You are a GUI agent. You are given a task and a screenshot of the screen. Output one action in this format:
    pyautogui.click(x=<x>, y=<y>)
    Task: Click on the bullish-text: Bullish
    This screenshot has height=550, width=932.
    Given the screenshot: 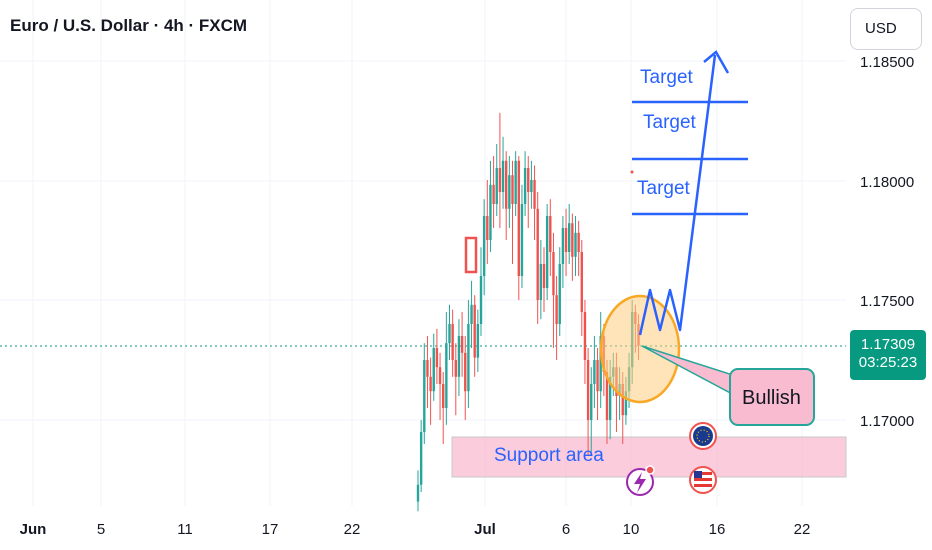 What is the action you would take?
    pyautogui.click(x=771, y=398)
    